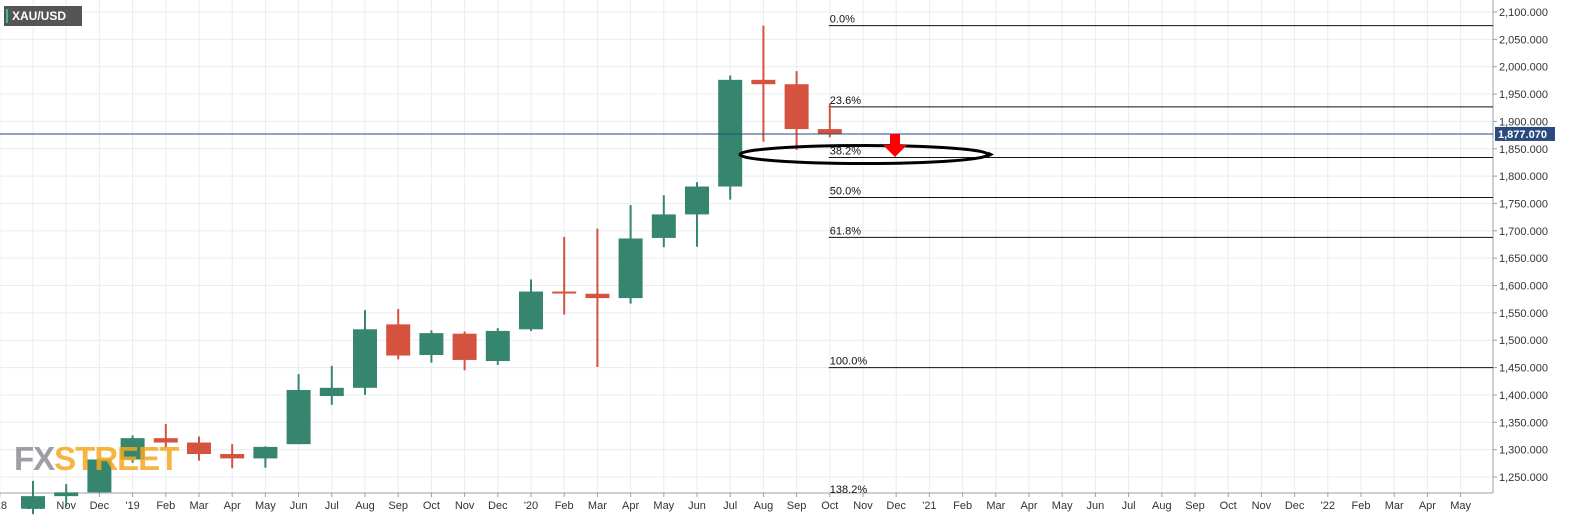 The height and width of the screenshot is (531, 1596). I want to click on y-tick-label: 1,450.000, so click(1523, 369).